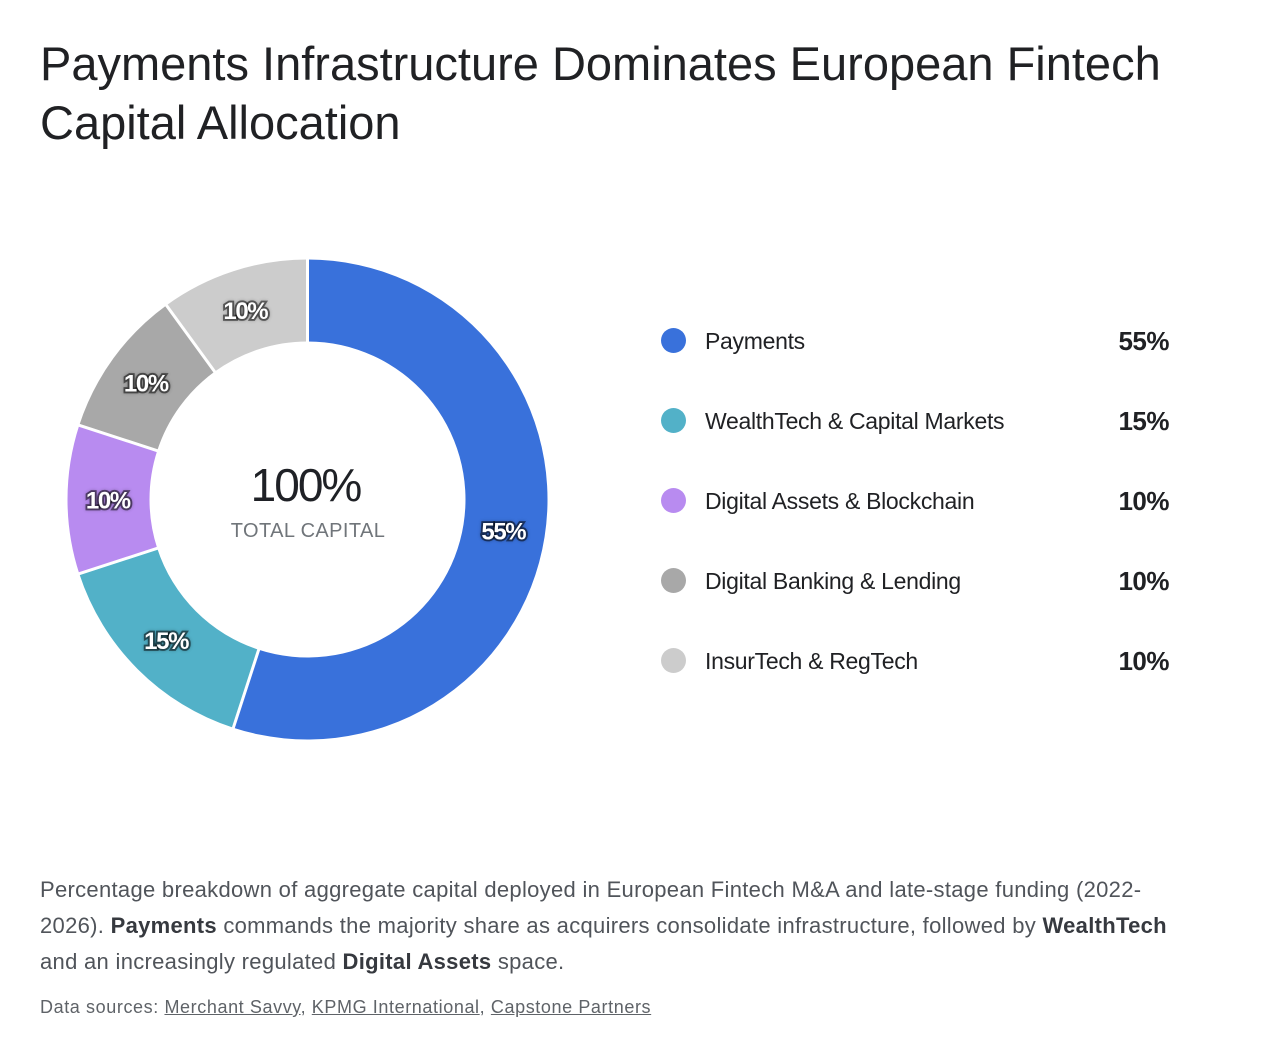 Image resolution: width=1274 pixels, height=1054 pixels. Describe the element at coordinates (503, 531) in the screenshot. I see `svg-text: 55%` at that location.